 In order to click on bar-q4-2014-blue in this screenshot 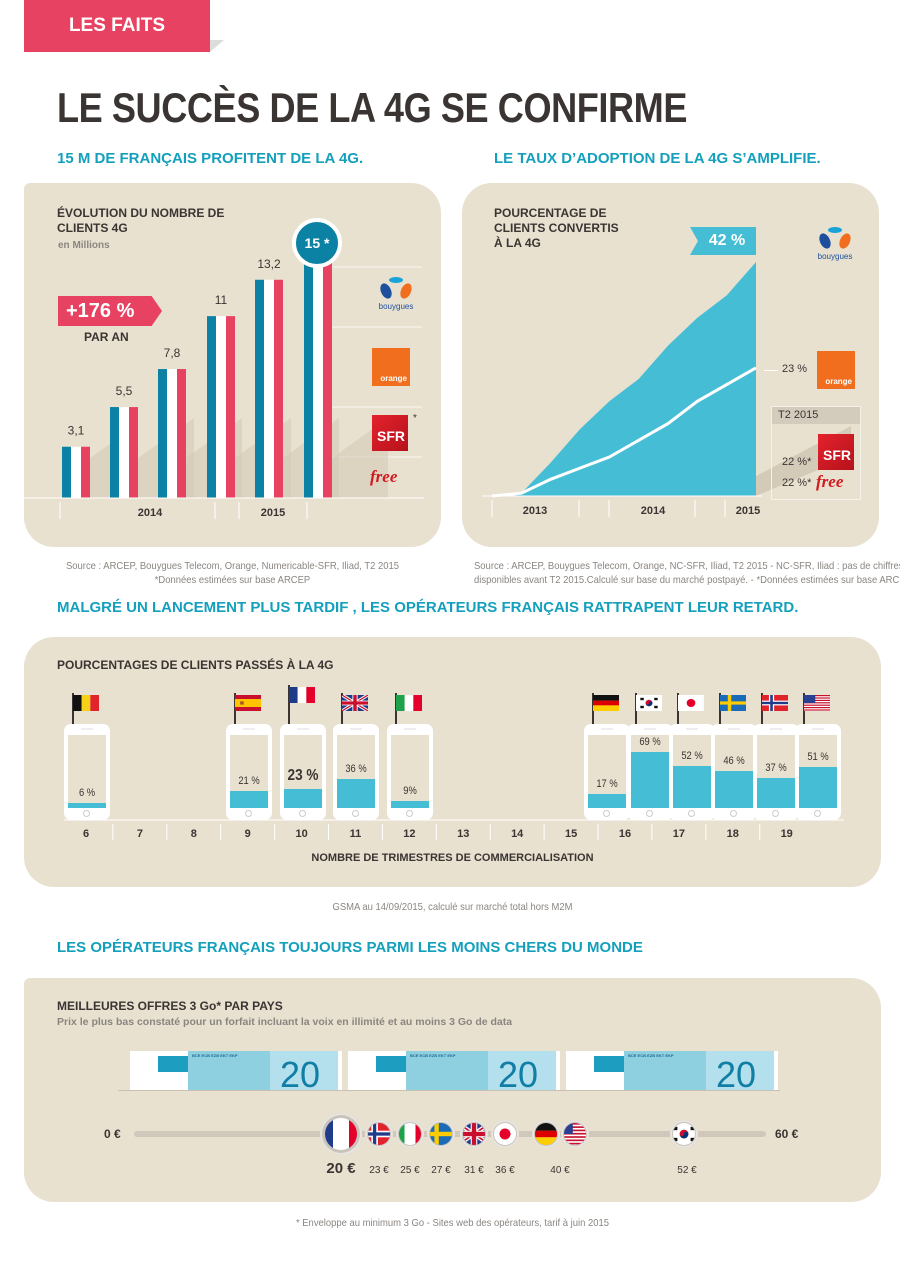, I will do `click(211, 407)`.